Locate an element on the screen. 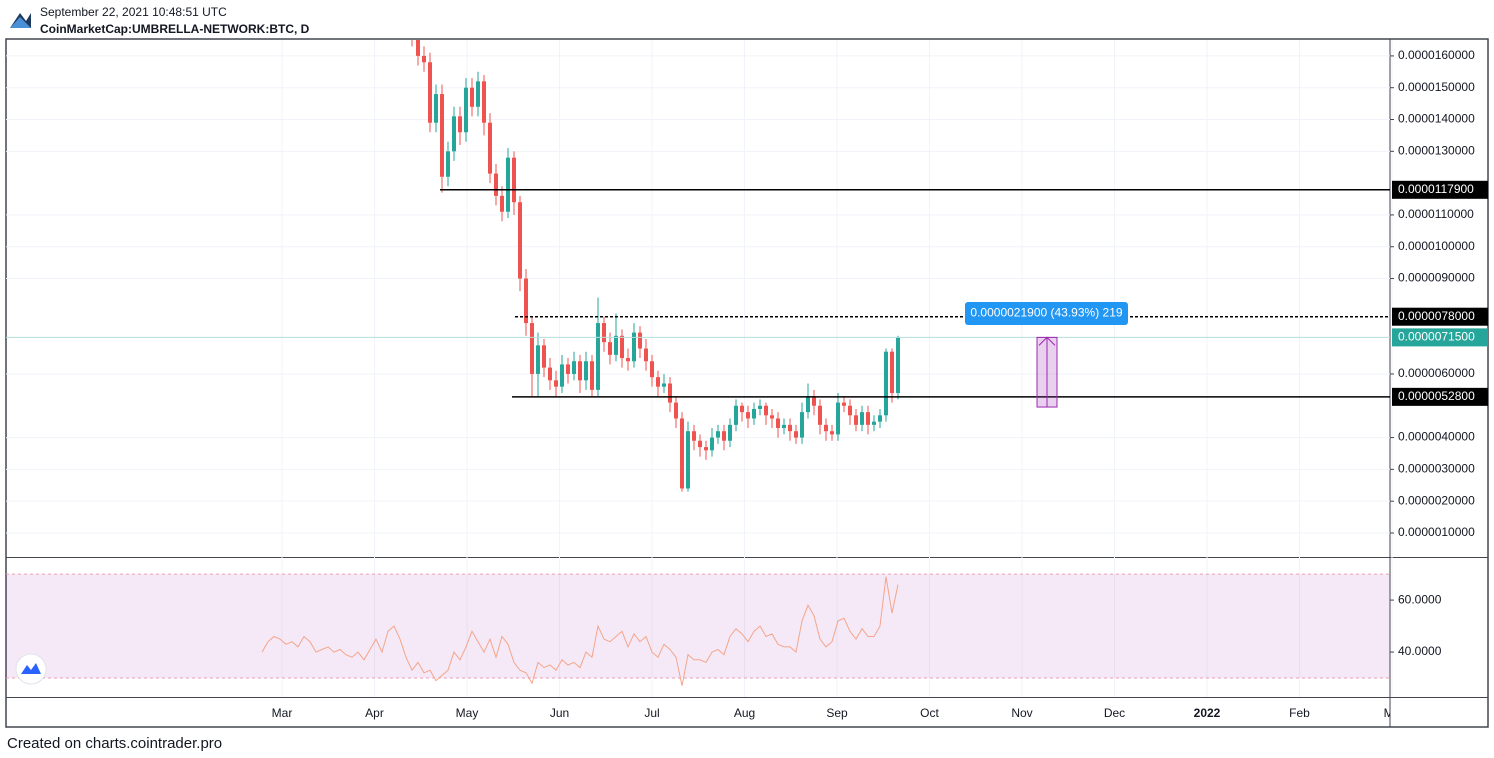 The image size is (1494, 758). y-tick-label: 0.0000010000 is located at coordinates (1436, 532).